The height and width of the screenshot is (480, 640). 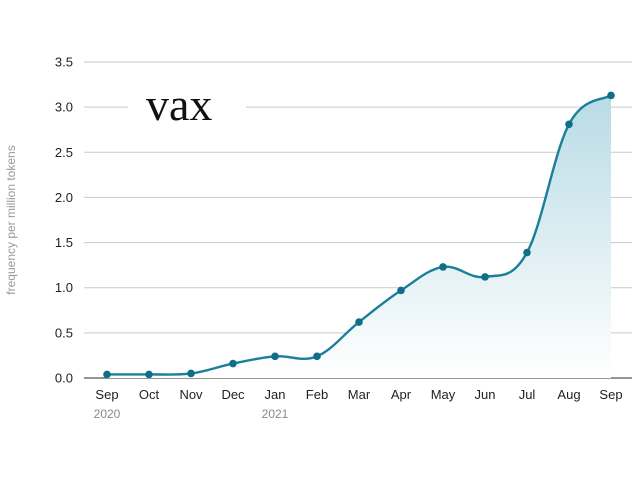 I want to click on y-tick-labels: 0.0 0.5 1.0 1.5 2.0 2.5 3.0 3.5, so click(x=64, y=220).